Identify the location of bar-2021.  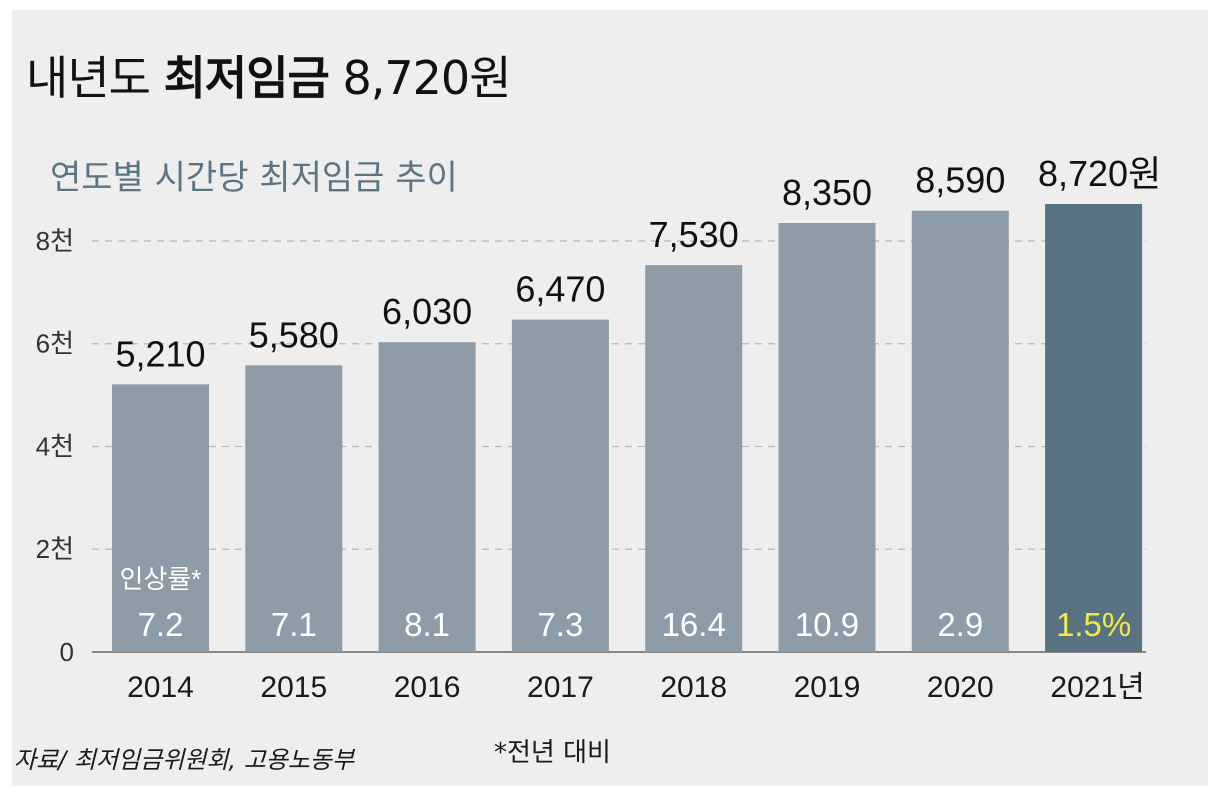
(1094, 428).